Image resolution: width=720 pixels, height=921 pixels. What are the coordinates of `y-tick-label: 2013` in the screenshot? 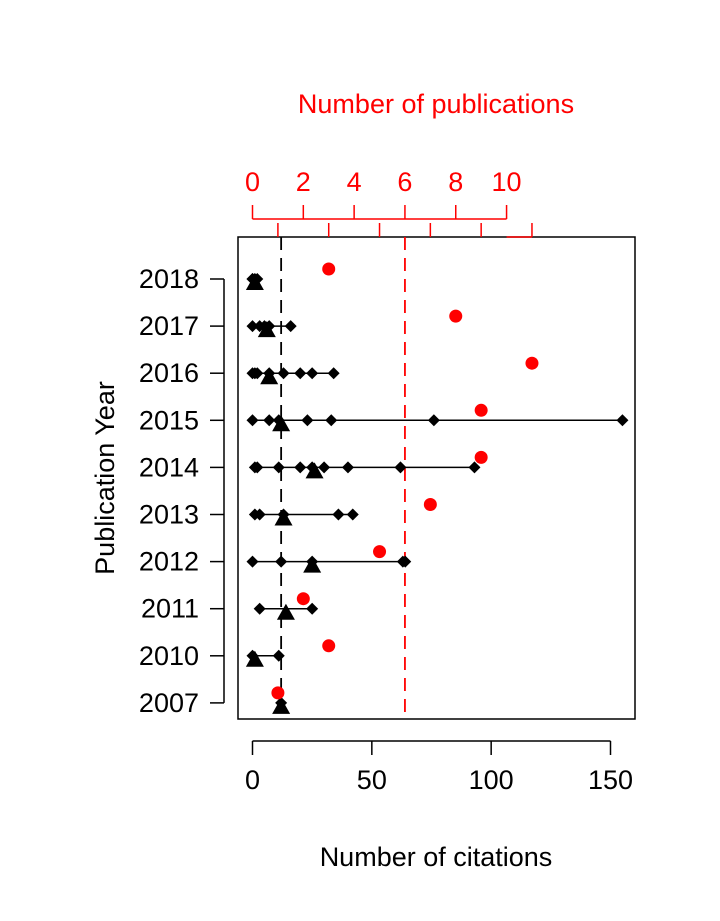 It's located at (169, 515).